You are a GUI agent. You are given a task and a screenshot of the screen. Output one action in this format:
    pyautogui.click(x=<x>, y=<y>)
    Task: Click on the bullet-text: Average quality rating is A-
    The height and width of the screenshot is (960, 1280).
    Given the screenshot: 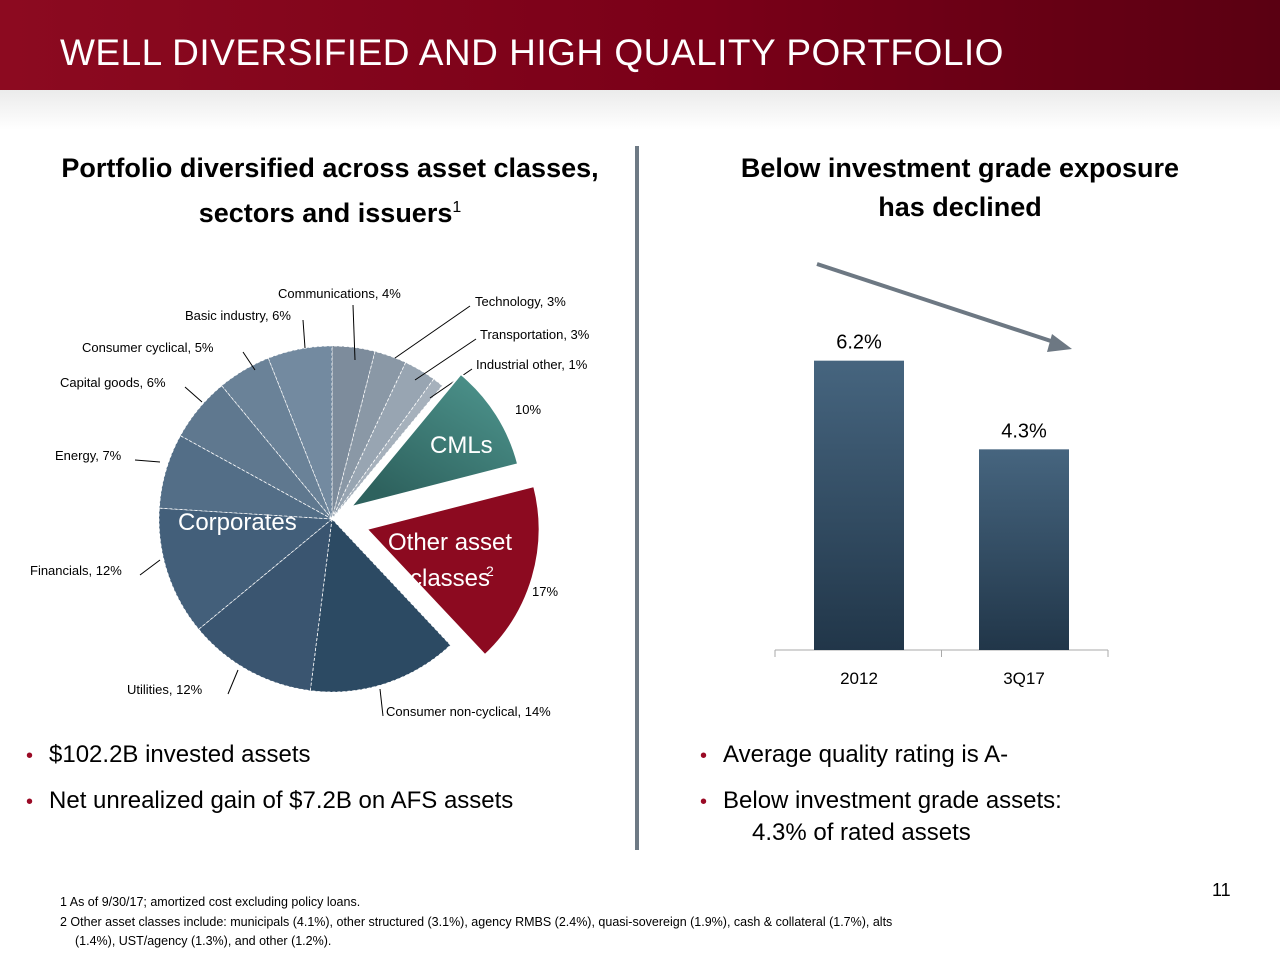 What is the action you would take?
    pyautogui.click(x=866, y=754)
    